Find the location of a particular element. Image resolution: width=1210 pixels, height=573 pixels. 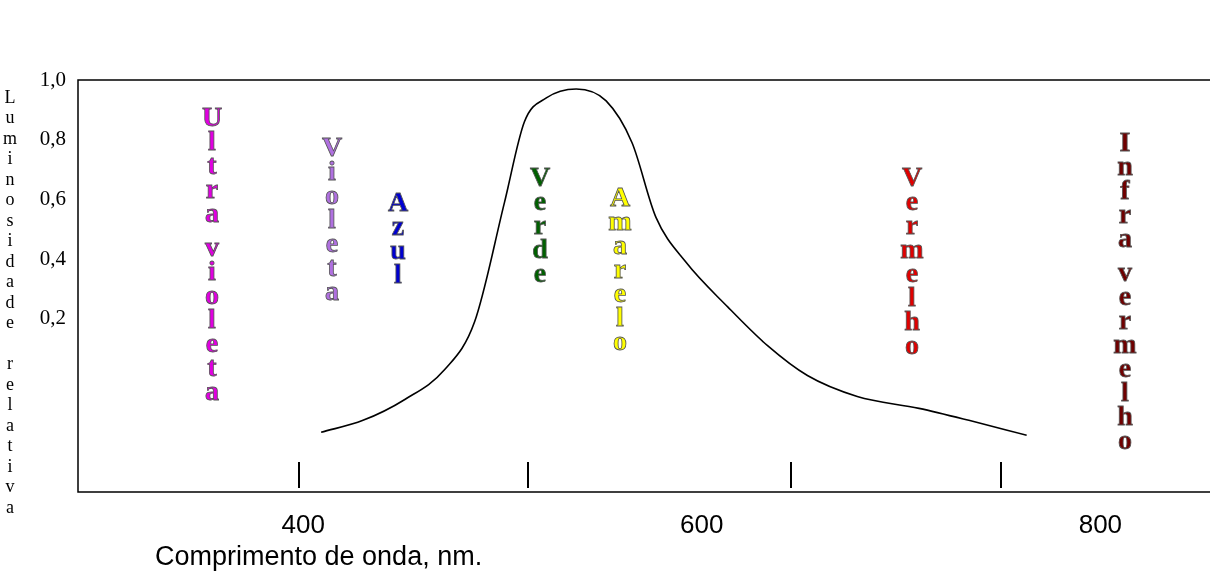

annotation: Verde is located at coordinates (540, 225).